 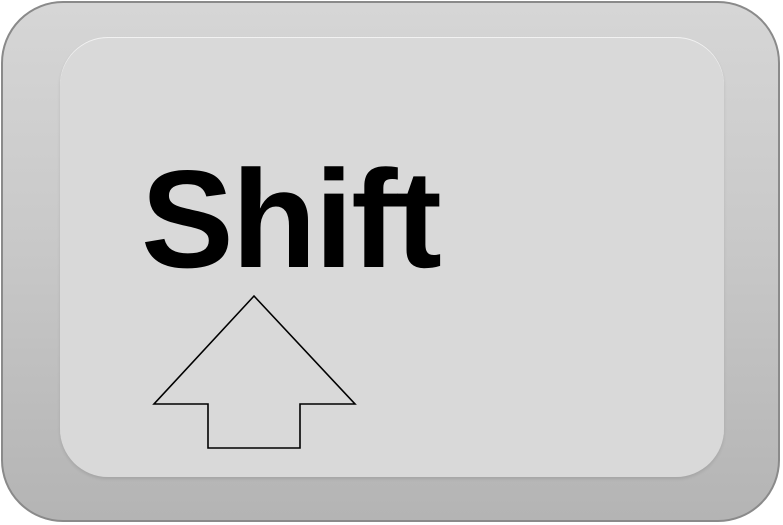 What do you see at coordinates (254, 371) in the screenshot?
I see `shift-arrow-up-icon` at bounding box center [254, 371].